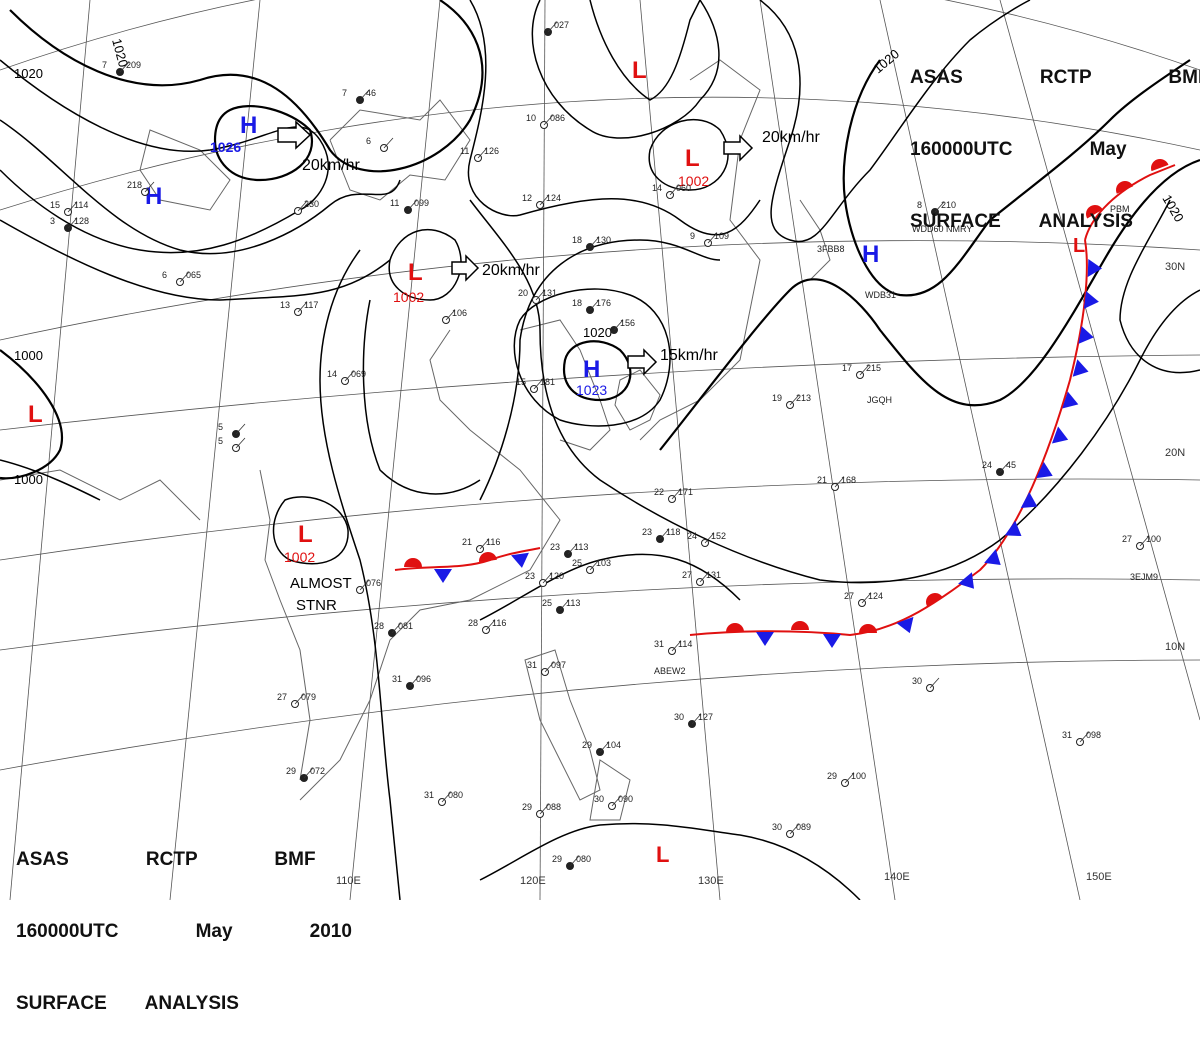 The width and height of the screenshot is (1200, 1040). Describe the element at coordinates (709, 239) in the screenshot. I see `station-plot: 9 109` at that location.